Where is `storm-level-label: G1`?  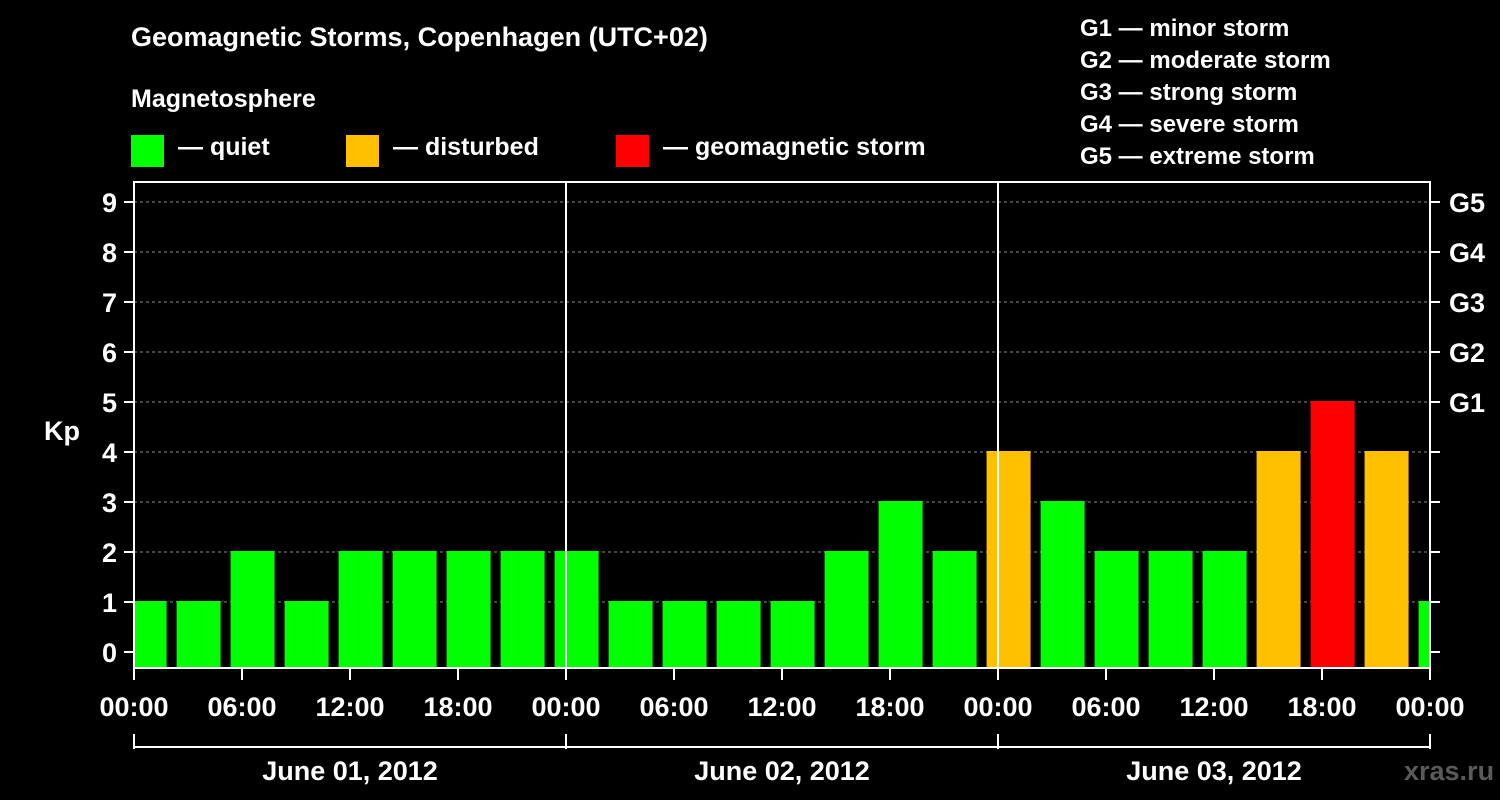 storm-level-label: G1 is located at coordinates (1467, 403).